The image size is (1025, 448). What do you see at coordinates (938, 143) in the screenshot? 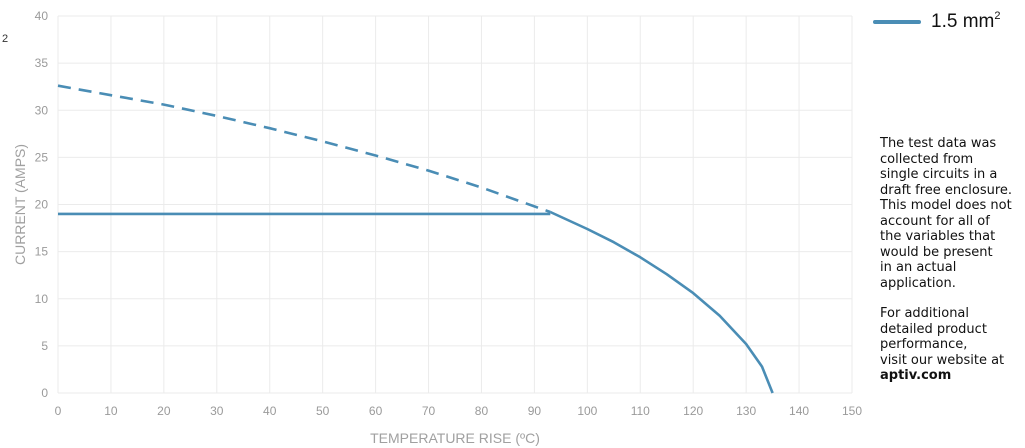
I see `note-line: The test data was` at bounding box center [938, 143].